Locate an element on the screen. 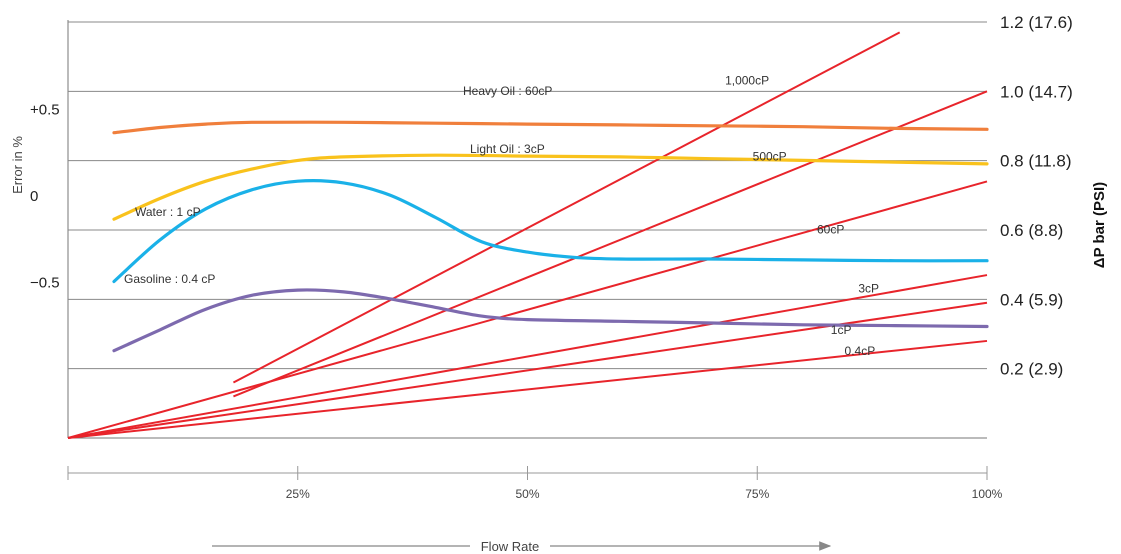 This screenshot has height=554, width=1121. x-tick-label: 100% is located at coordinates (987, 494).